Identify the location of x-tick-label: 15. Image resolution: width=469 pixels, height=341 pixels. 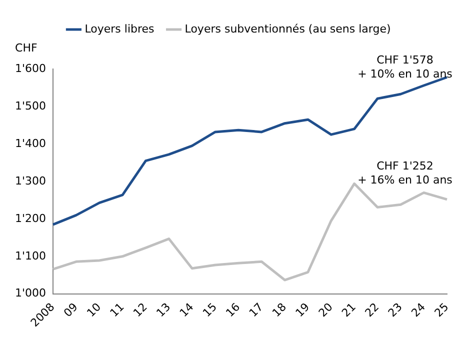
(210, 310).